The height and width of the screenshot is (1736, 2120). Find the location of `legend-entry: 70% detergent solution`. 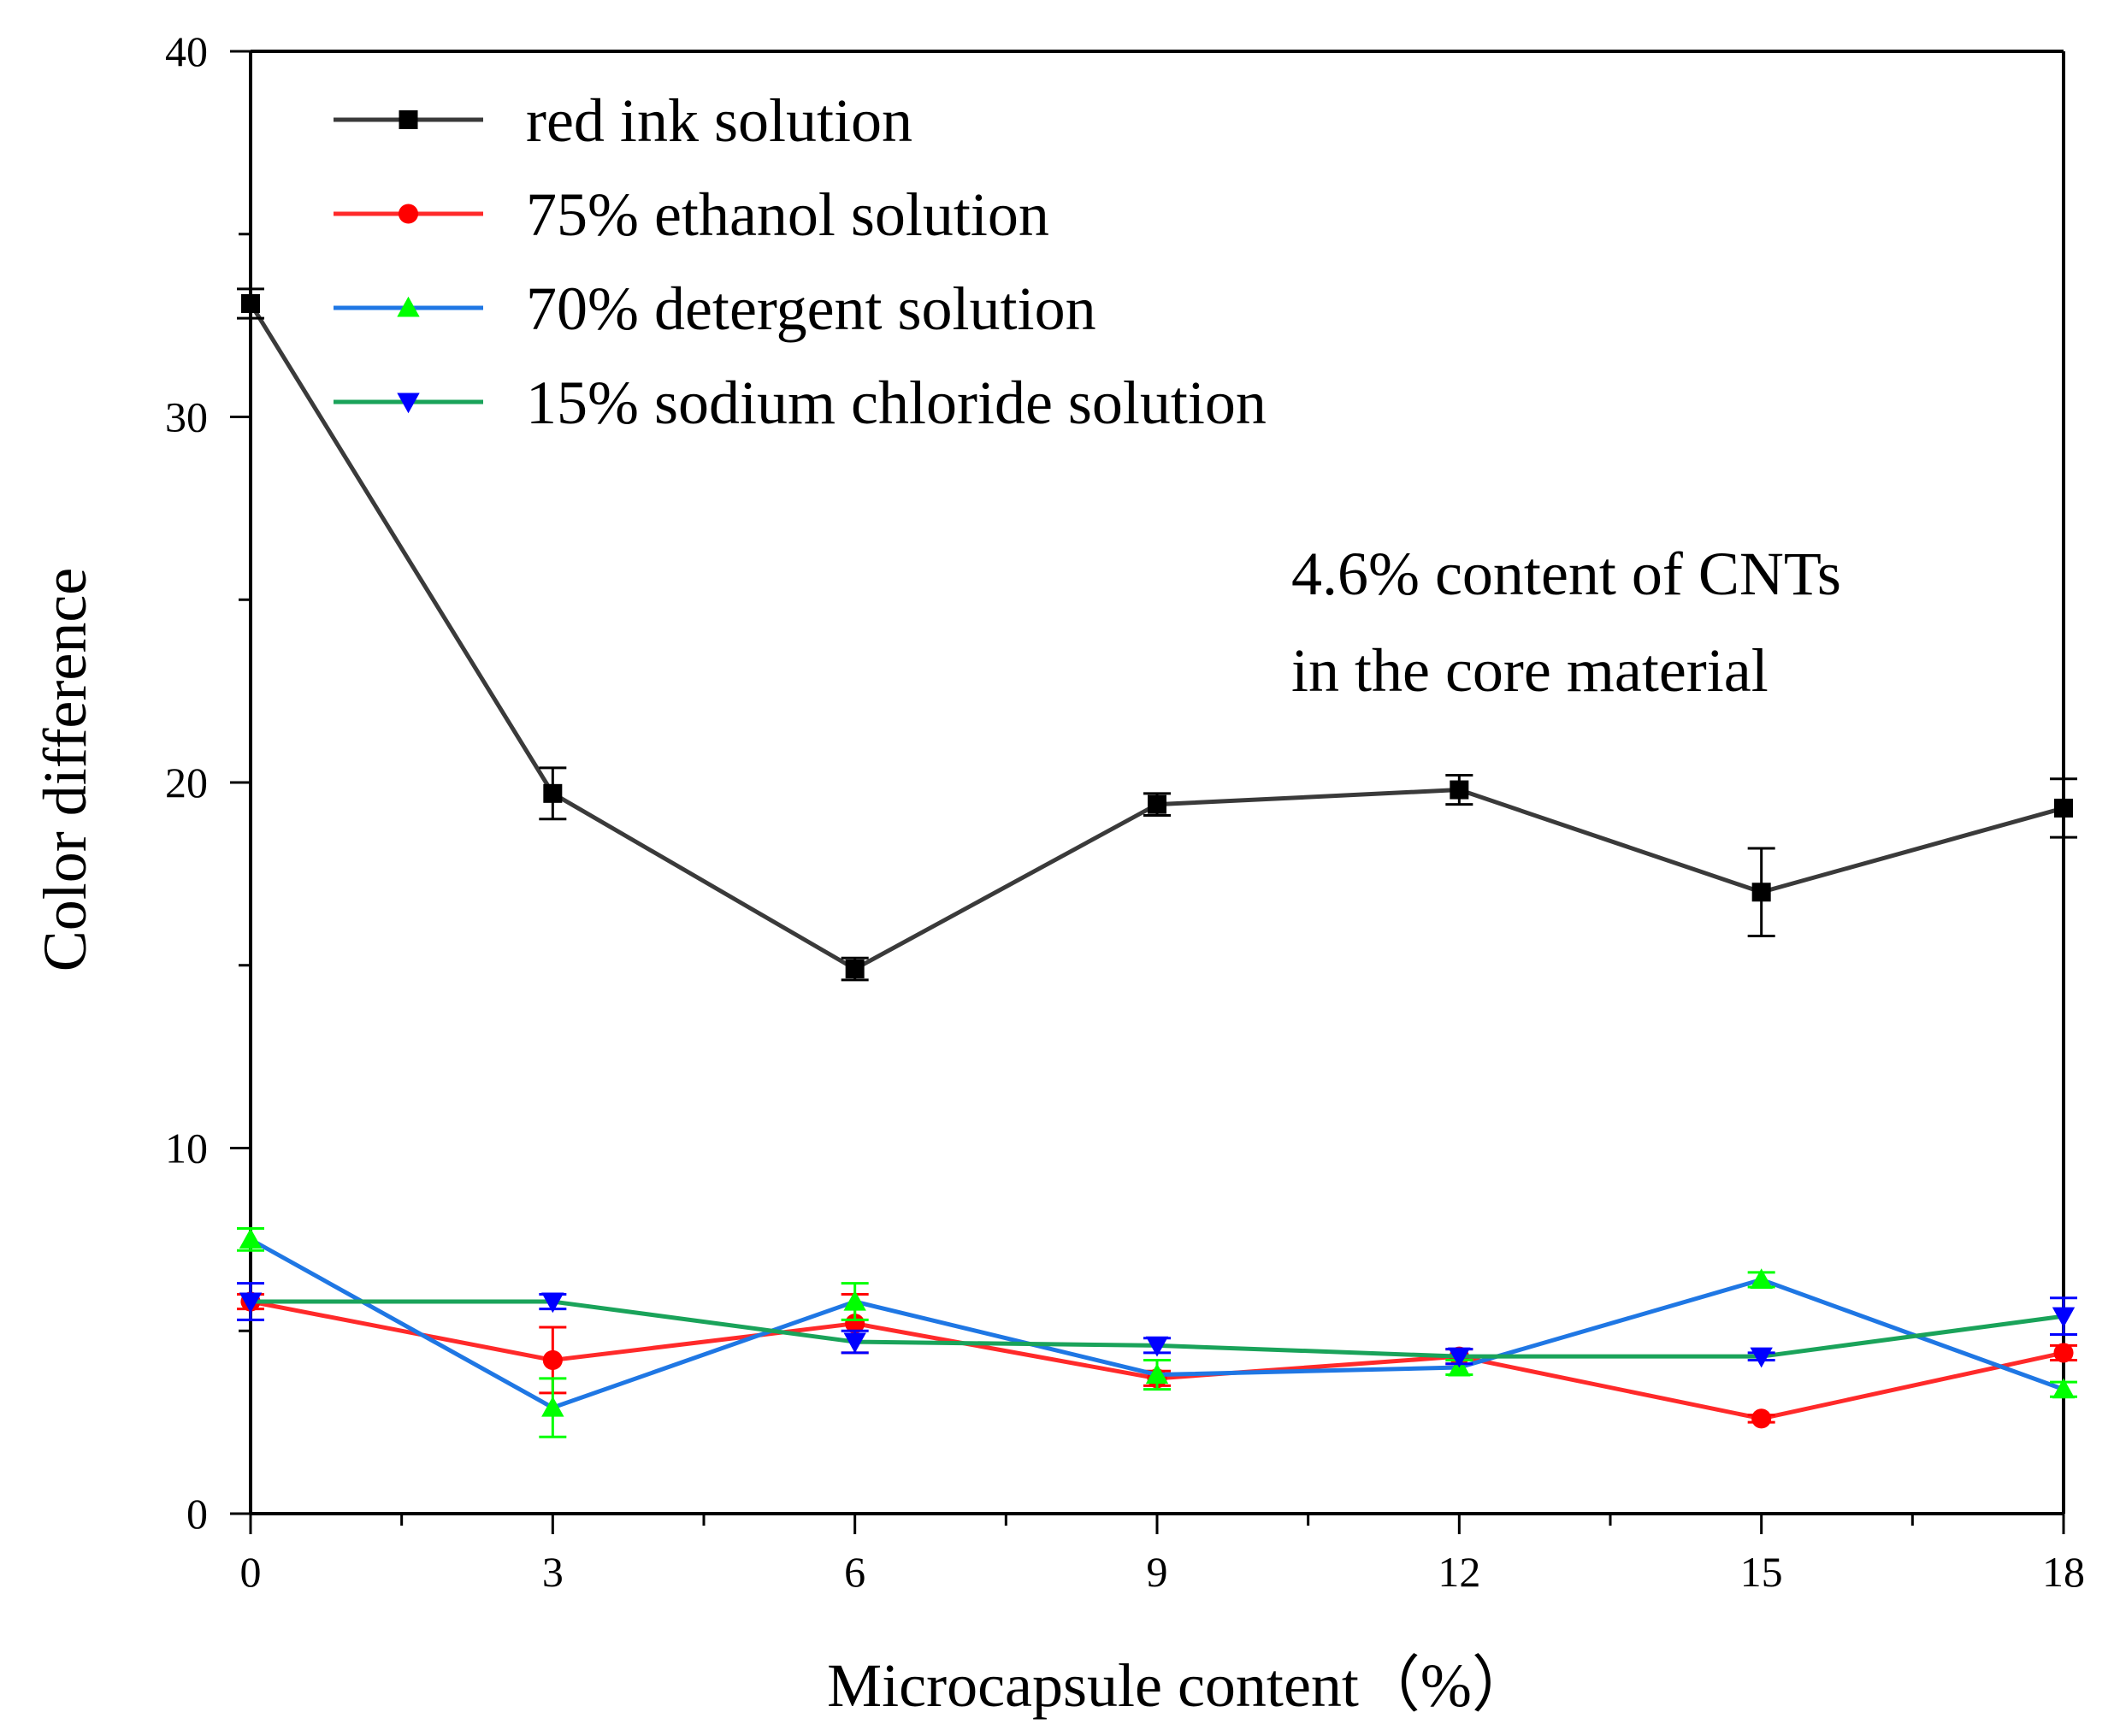

legend-entry: 70% detergent solution is located at coordinates (715, 309).